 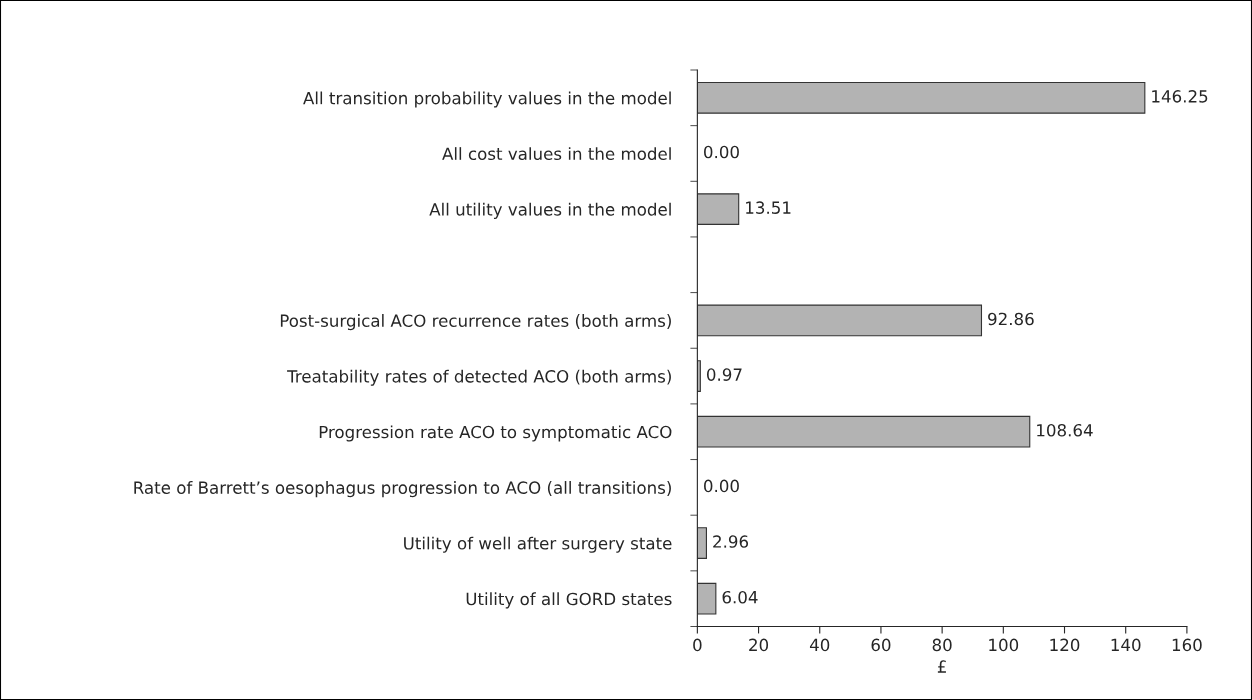 What do you see at coordinates (569, 600) in the screenshot?
I see `y-tick-label: Utility of all GORD states` at bounding box center [569, 600].